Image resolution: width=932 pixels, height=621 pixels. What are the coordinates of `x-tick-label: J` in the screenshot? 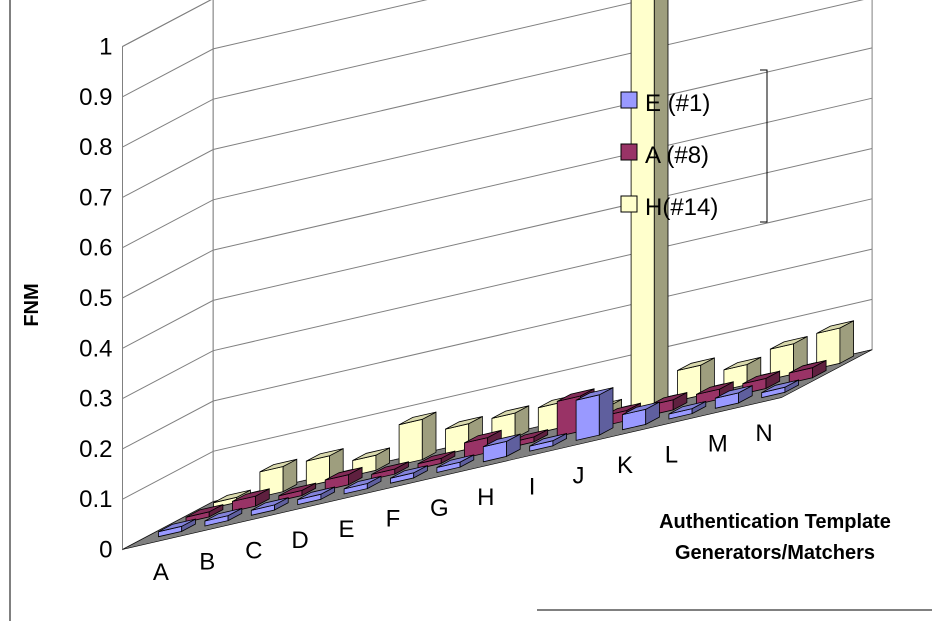 It's located at (579, 476).